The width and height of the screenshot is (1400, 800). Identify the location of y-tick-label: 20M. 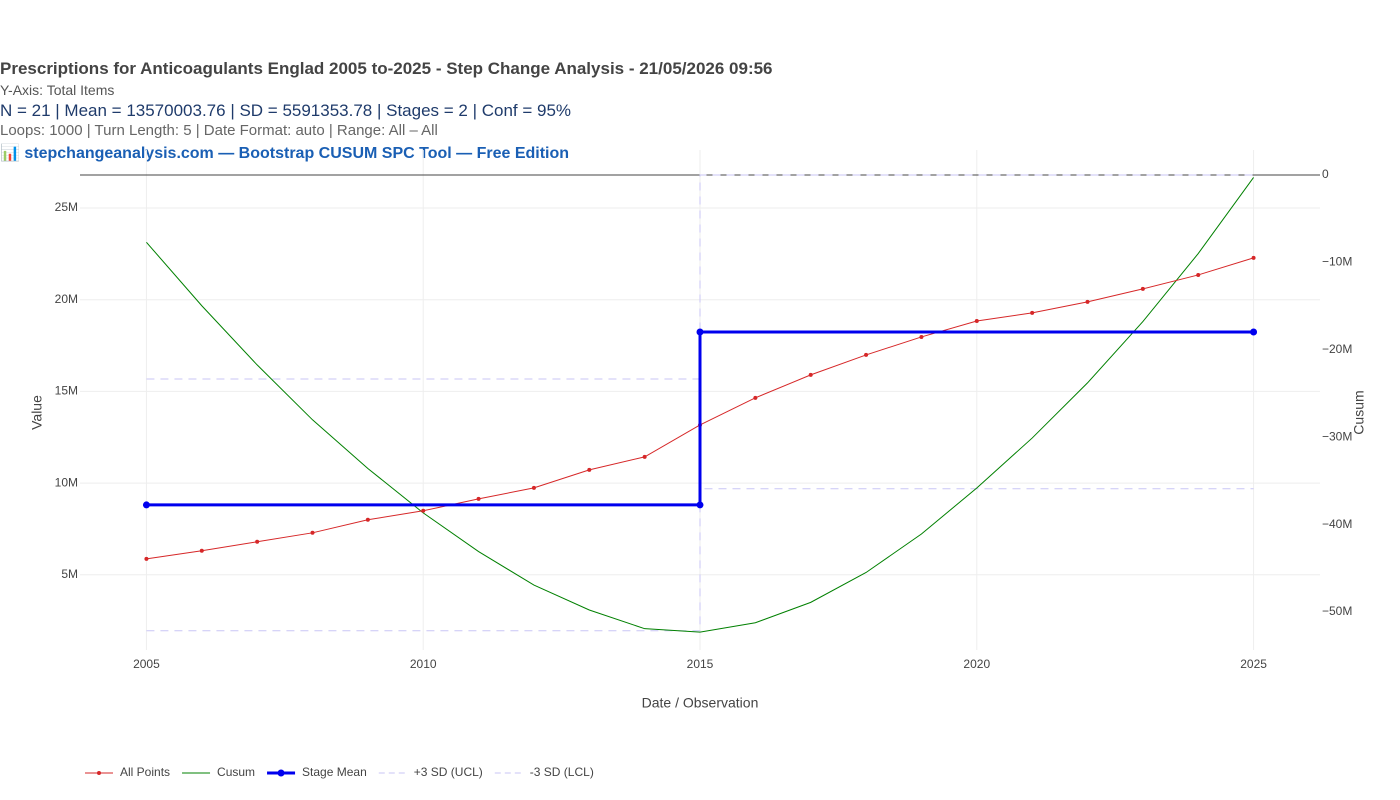
(66, 299).